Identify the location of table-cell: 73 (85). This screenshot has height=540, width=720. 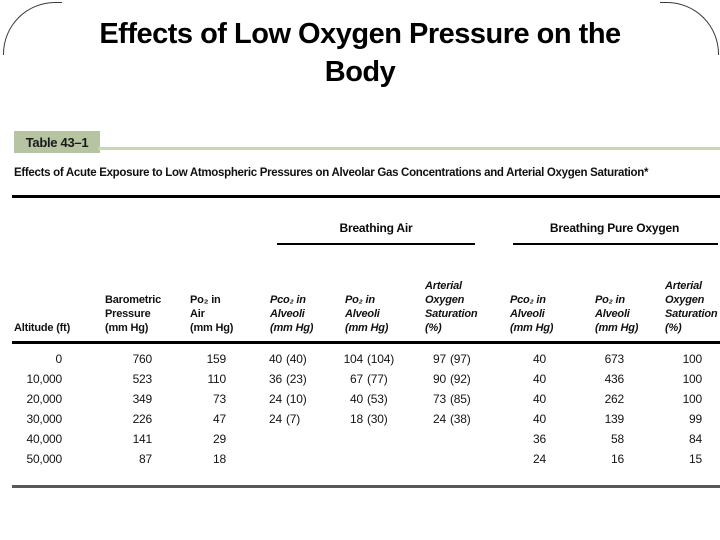
(443, 399).